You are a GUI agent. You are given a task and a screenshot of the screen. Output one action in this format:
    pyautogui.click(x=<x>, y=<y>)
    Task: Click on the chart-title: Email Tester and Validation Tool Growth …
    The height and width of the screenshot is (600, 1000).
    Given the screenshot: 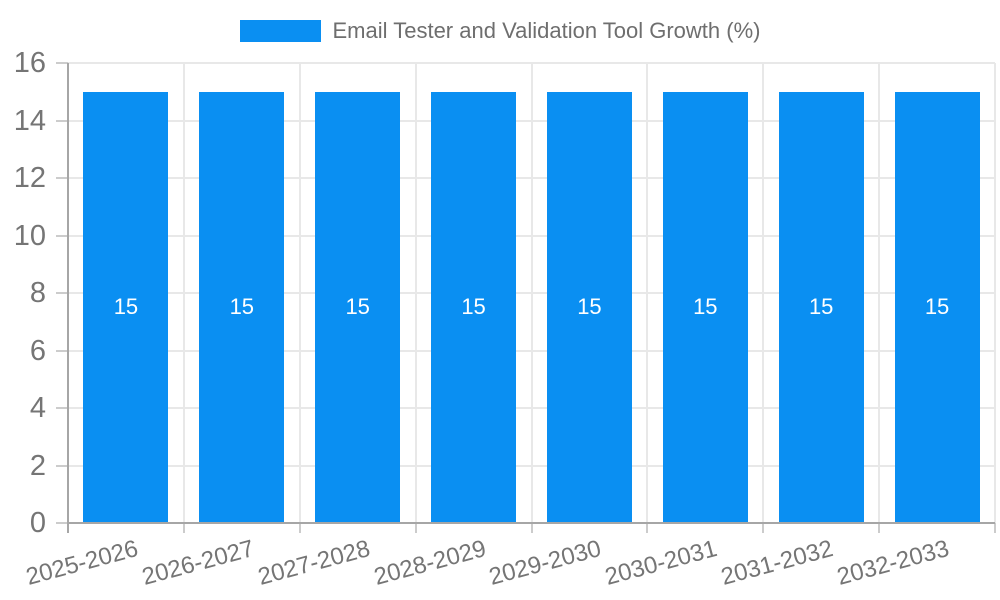 What is the action you would take?
    pyautogui.click(x=546, y=30)
    